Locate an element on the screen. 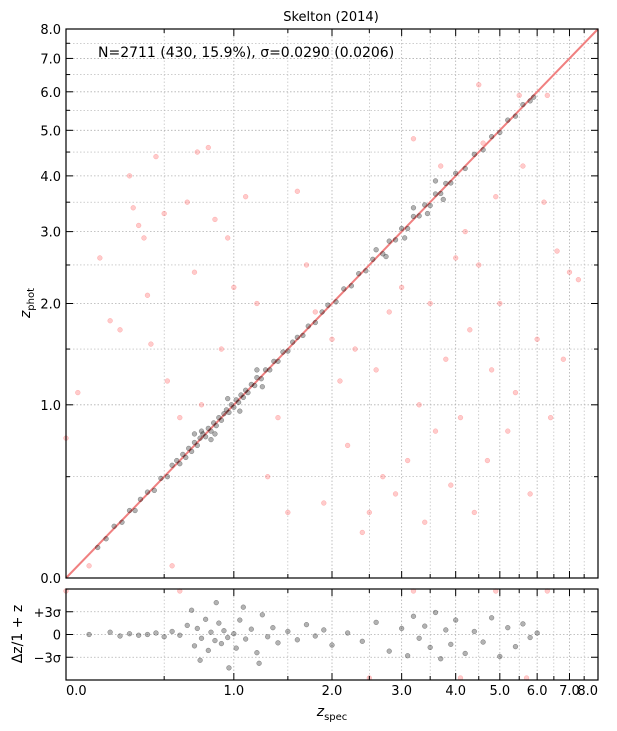  residual-y-axis-label: Δz/1 + z is located at coordinates (18, 634).